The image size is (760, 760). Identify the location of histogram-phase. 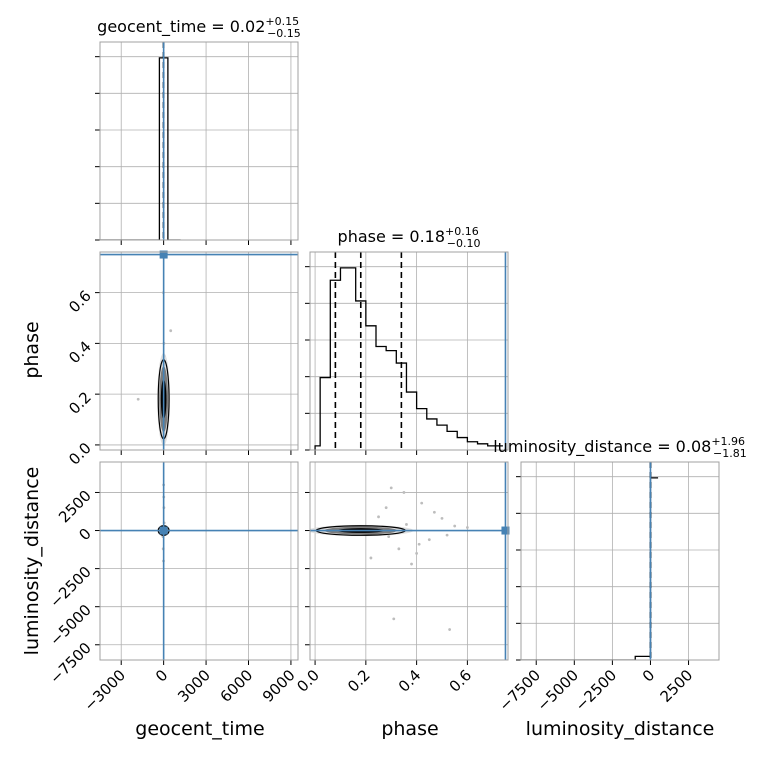
(408, 358).